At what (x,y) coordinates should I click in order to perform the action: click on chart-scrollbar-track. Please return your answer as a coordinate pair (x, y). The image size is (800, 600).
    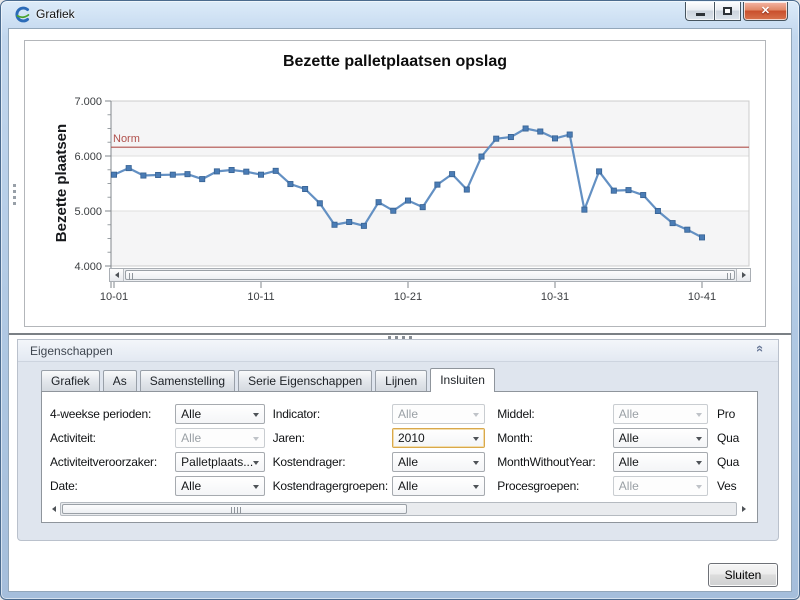
    Looking at the image, I should click on (430, 275).